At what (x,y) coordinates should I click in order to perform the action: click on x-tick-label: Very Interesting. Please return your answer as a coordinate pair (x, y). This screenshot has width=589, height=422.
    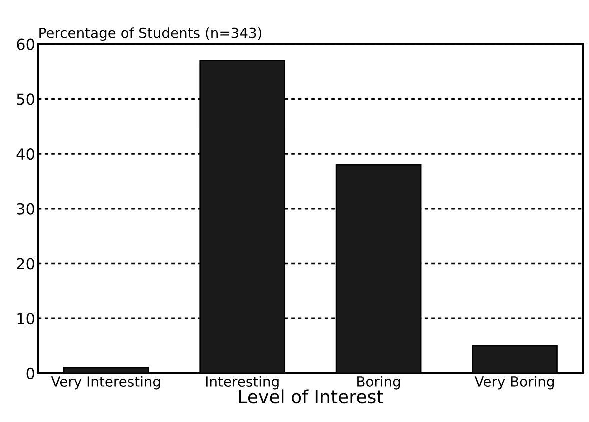
    Looking at the image, I should click on (105, 383).